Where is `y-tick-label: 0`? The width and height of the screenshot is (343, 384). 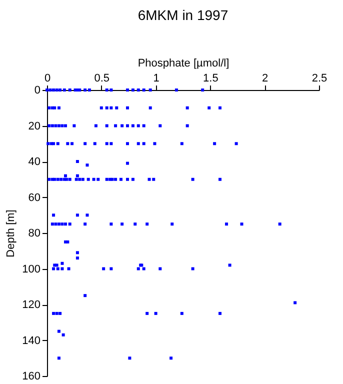 y-tick-label: 0 is located at coordinates (37, 90).